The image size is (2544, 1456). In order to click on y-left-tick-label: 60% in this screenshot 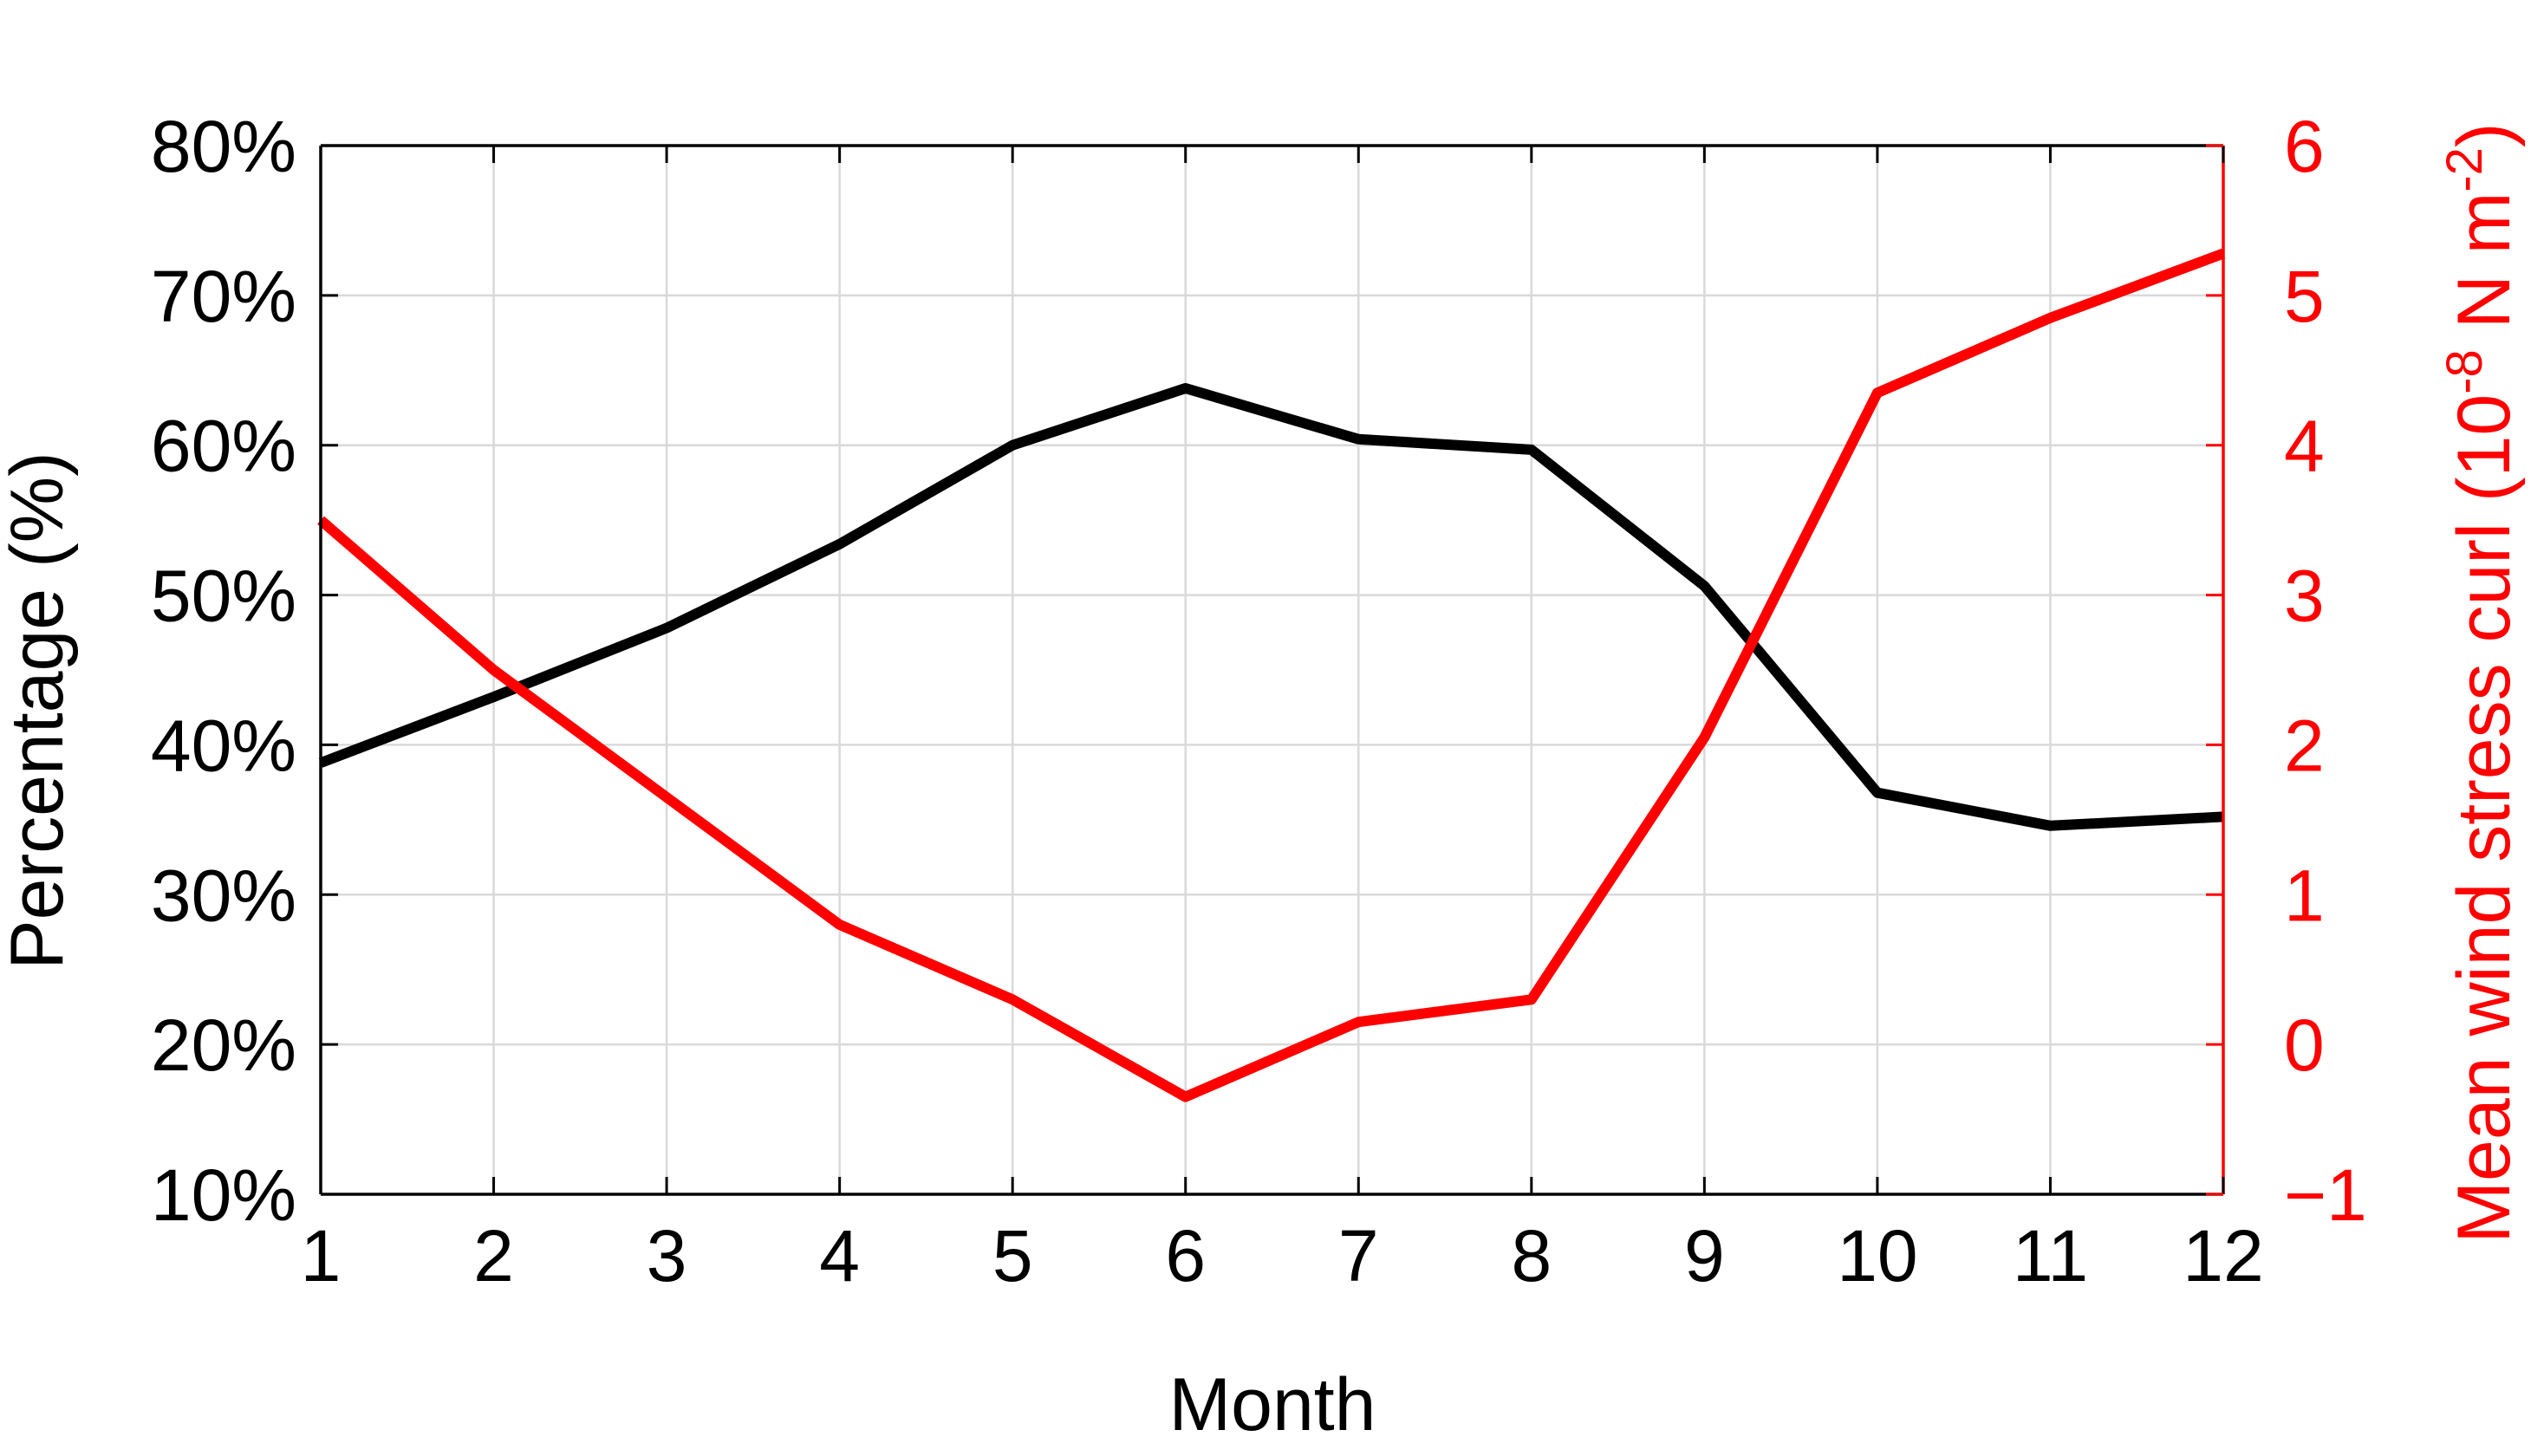, I will do `click(224, 446)`.